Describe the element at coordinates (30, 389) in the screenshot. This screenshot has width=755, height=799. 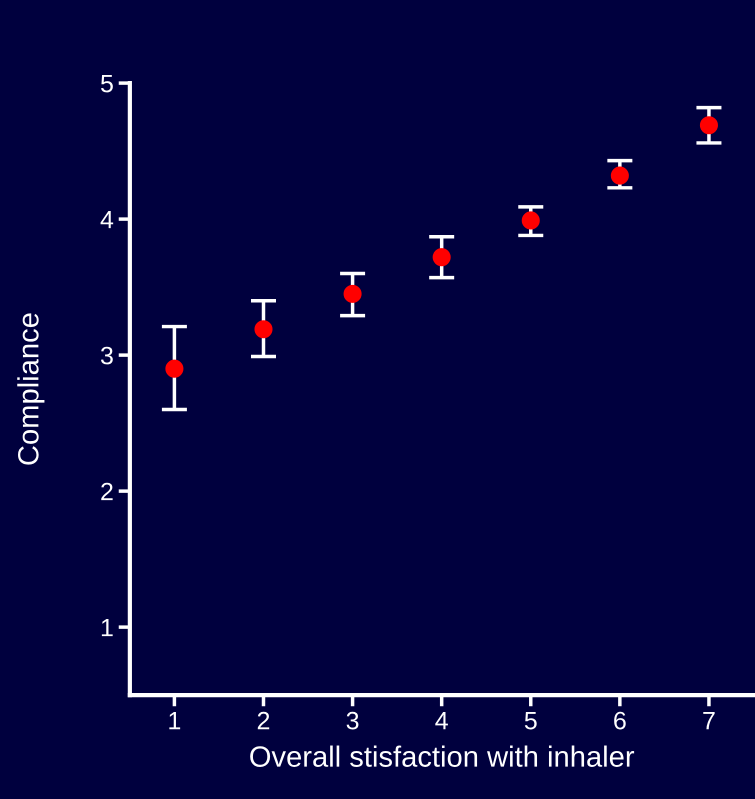
I see `y-axis-title: Compliance` at that location.